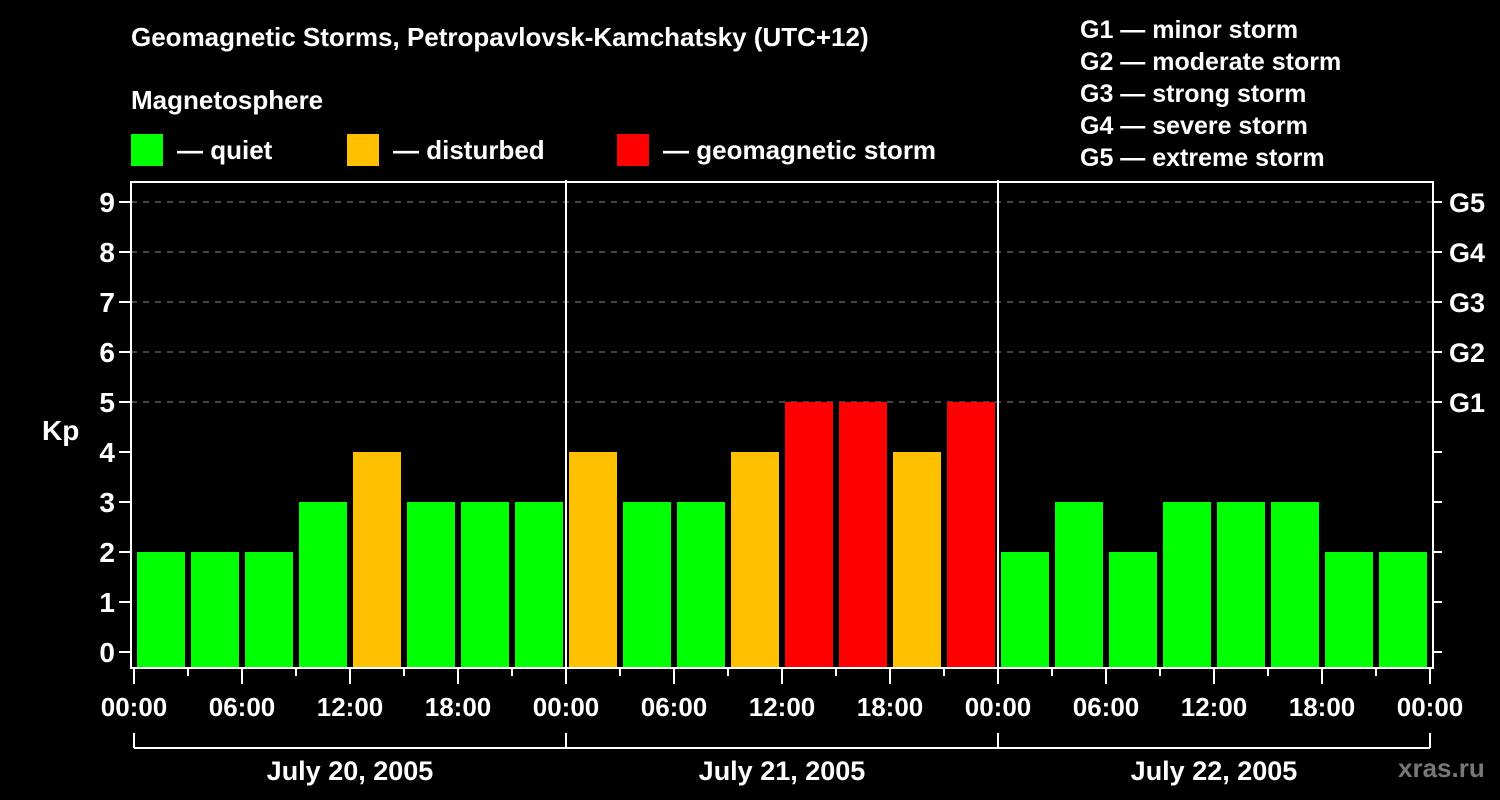 The image size is (1500, 800). What do you see at coordinates (633, 150) in the screenshot?
I see `legend-swatch-storm` at bounding box center [633, 150].